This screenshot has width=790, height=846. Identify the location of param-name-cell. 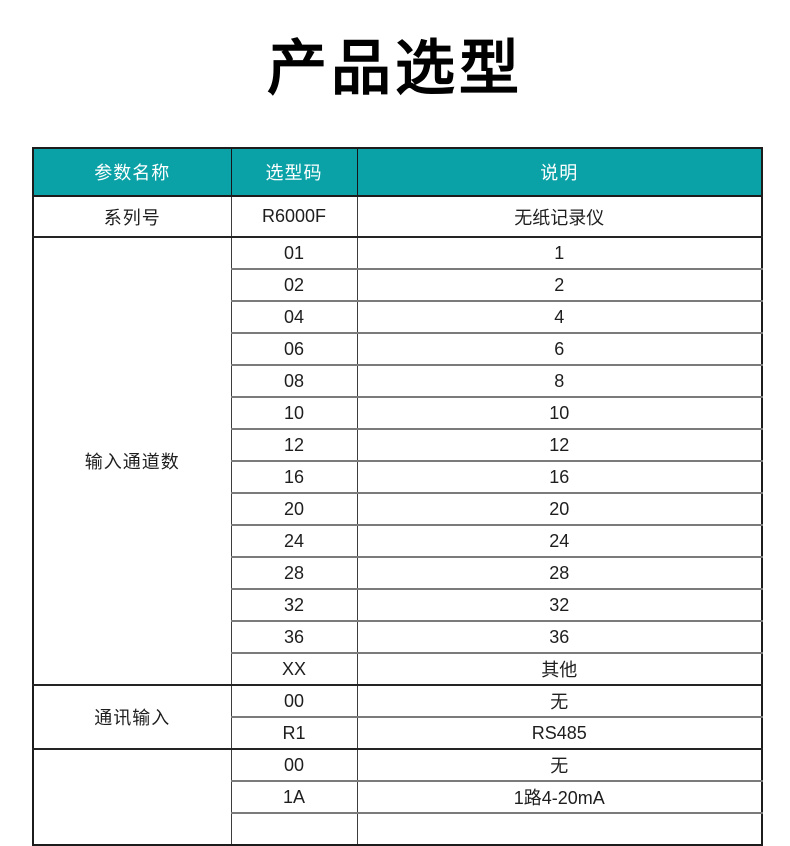
(132, 796).